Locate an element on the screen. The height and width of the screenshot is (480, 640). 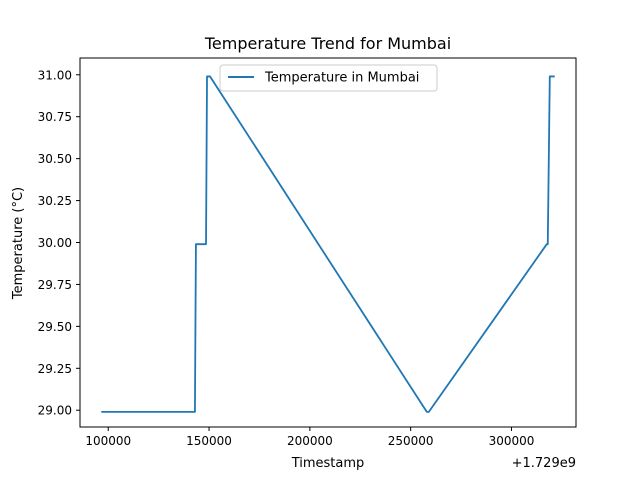
legend-box is located at coordinates (328, 78).